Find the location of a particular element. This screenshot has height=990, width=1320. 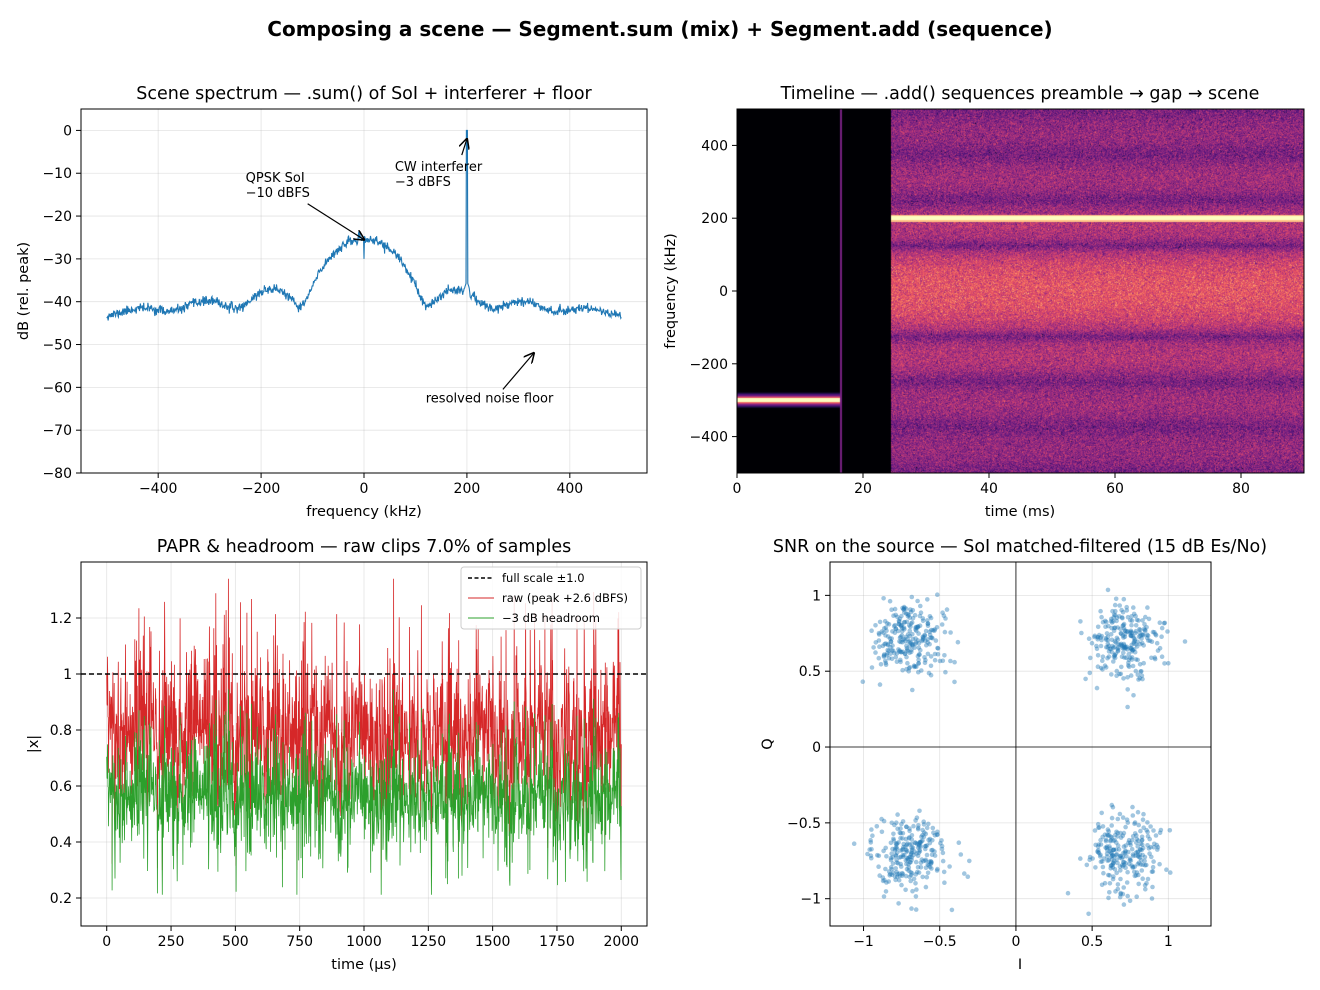

spectrum-xtick-label: 400 is located at coordinates (569, 489).